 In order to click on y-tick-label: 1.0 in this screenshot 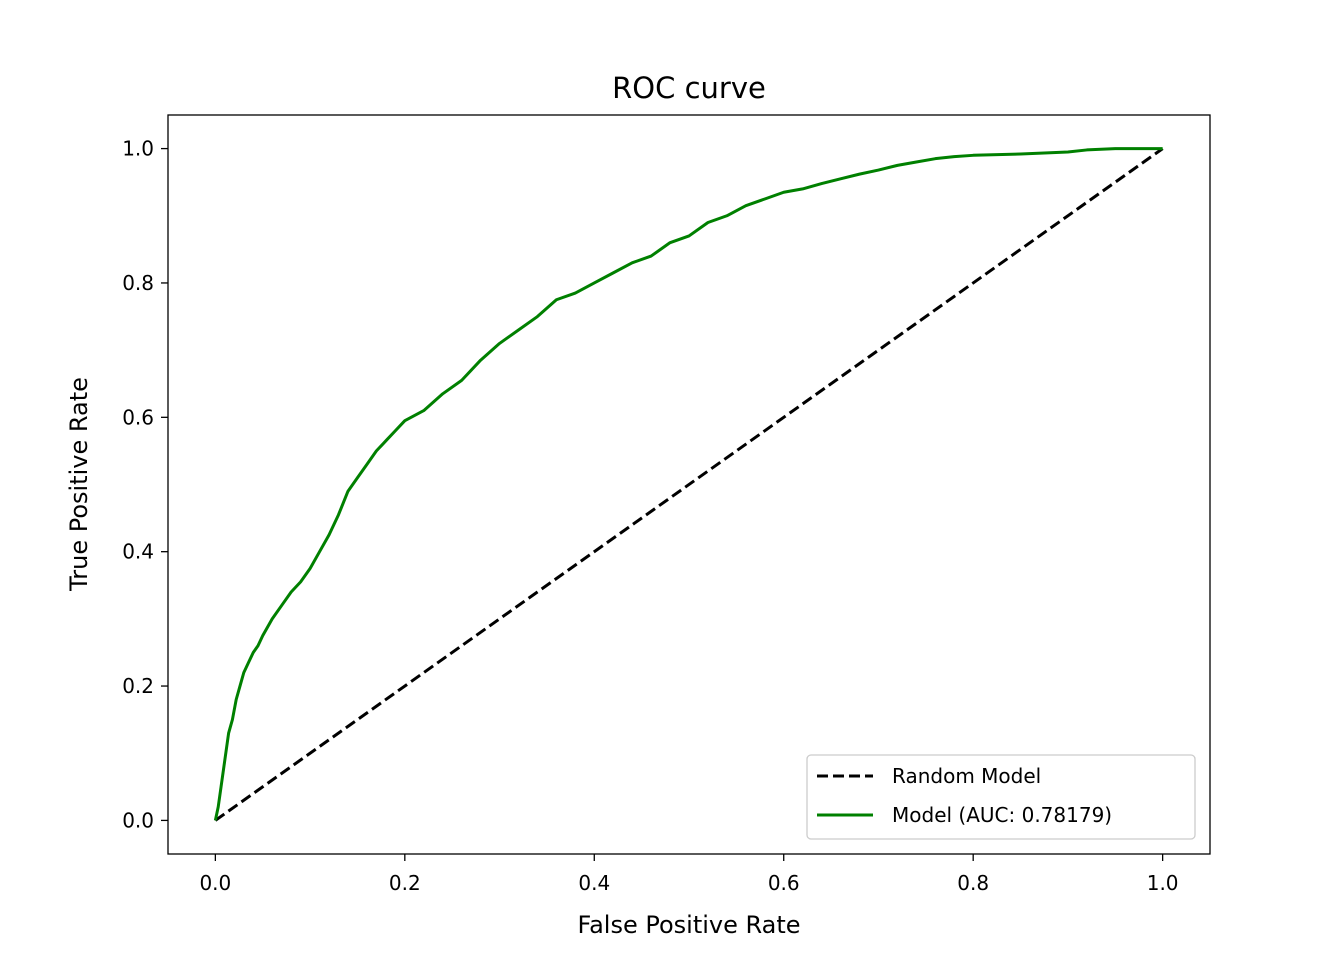, I will do `click(138, 149)`.